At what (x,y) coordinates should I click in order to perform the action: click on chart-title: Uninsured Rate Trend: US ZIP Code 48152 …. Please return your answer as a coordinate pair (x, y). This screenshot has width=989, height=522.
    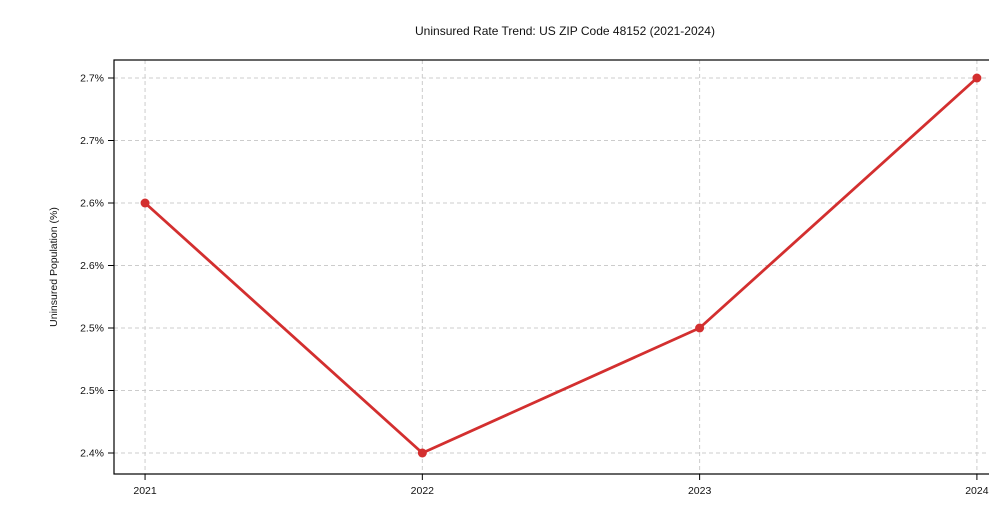
    Looking at the image, I should click on (565, 31).